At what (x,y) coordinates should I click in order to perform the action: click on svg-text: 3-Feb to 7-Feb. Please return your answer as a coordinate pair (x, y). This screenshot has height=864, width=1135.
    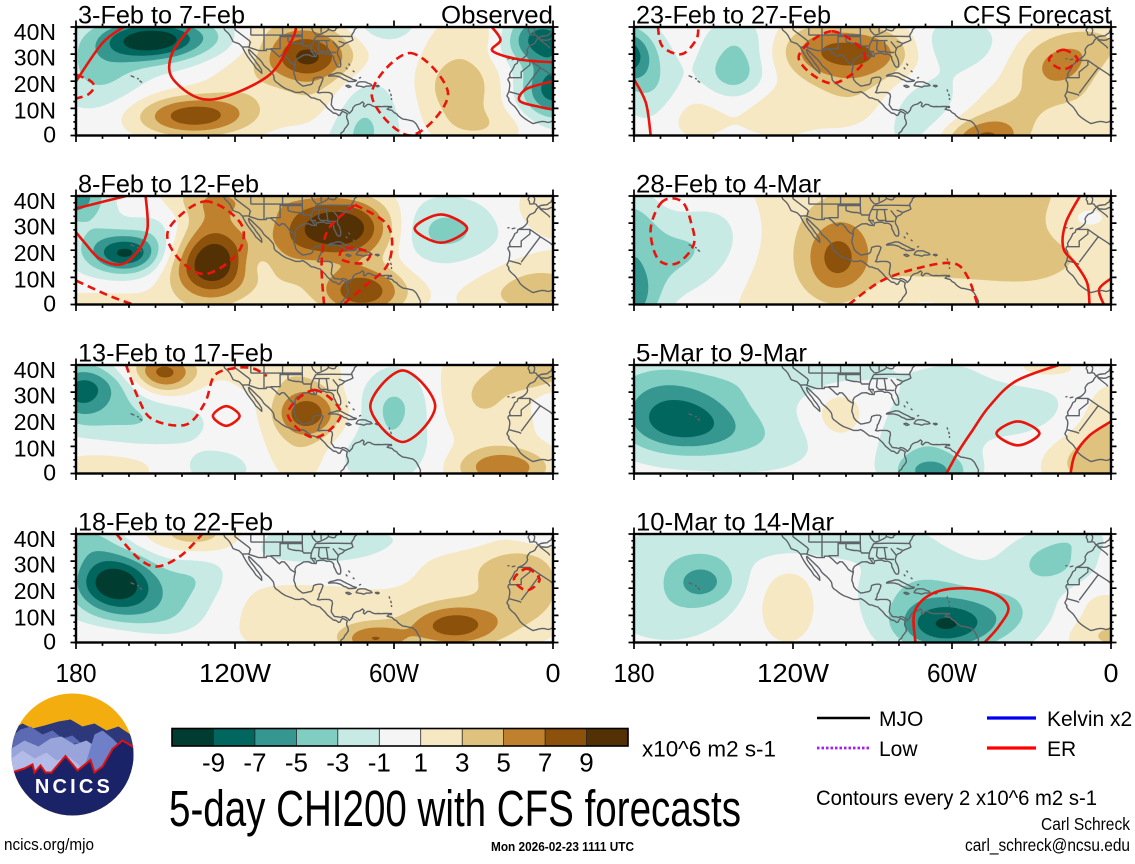
    Looking at the image, I should click on (161, 16).